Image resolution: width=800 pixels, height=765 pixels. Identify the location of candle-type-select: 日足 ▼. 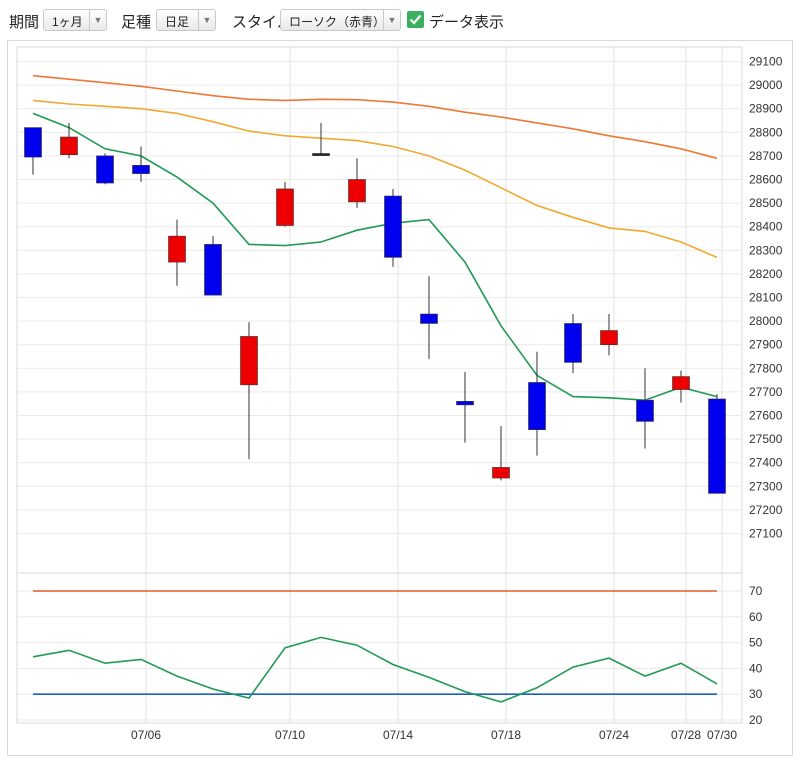
(186, 20).